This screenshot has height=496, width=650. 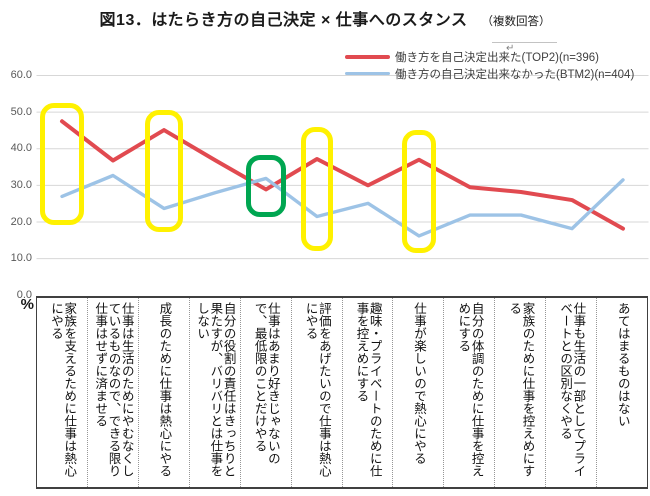 What do you see at coordinates (21, 111) in the screenshot?
I see `y-tick-label: 50.0` at bounding box center [21, 111].